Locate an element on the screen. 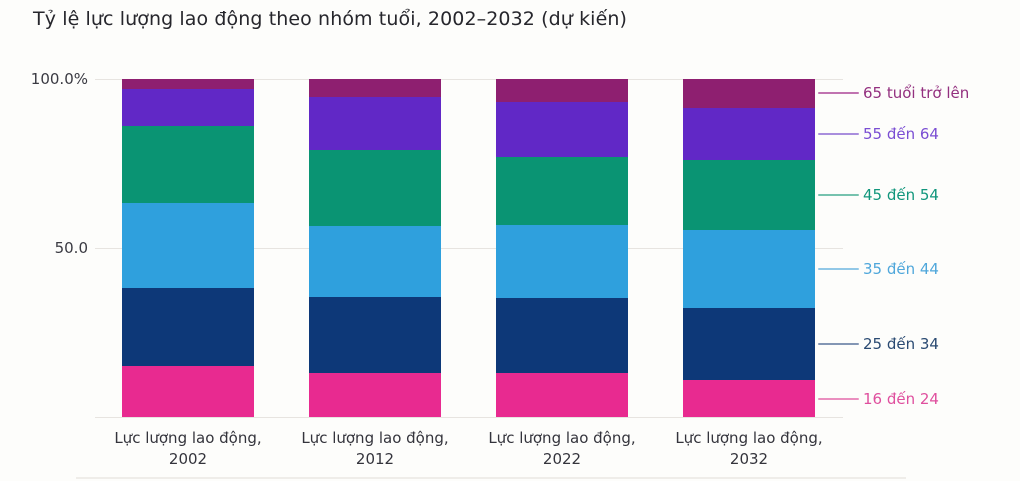 This screenshot has width=1020, height=481. bottom-edge-line is located at coordinates (491, 478).